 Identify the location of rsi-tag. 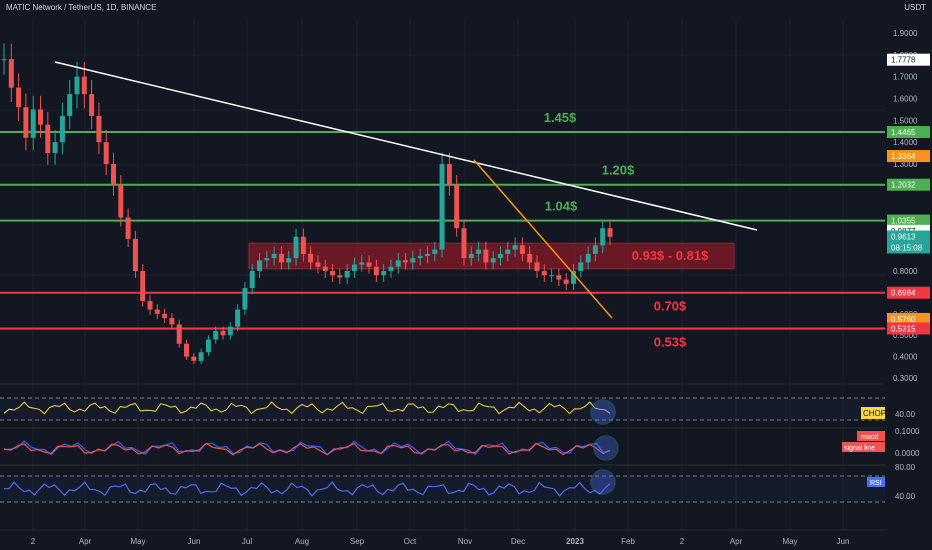
(876, 482).